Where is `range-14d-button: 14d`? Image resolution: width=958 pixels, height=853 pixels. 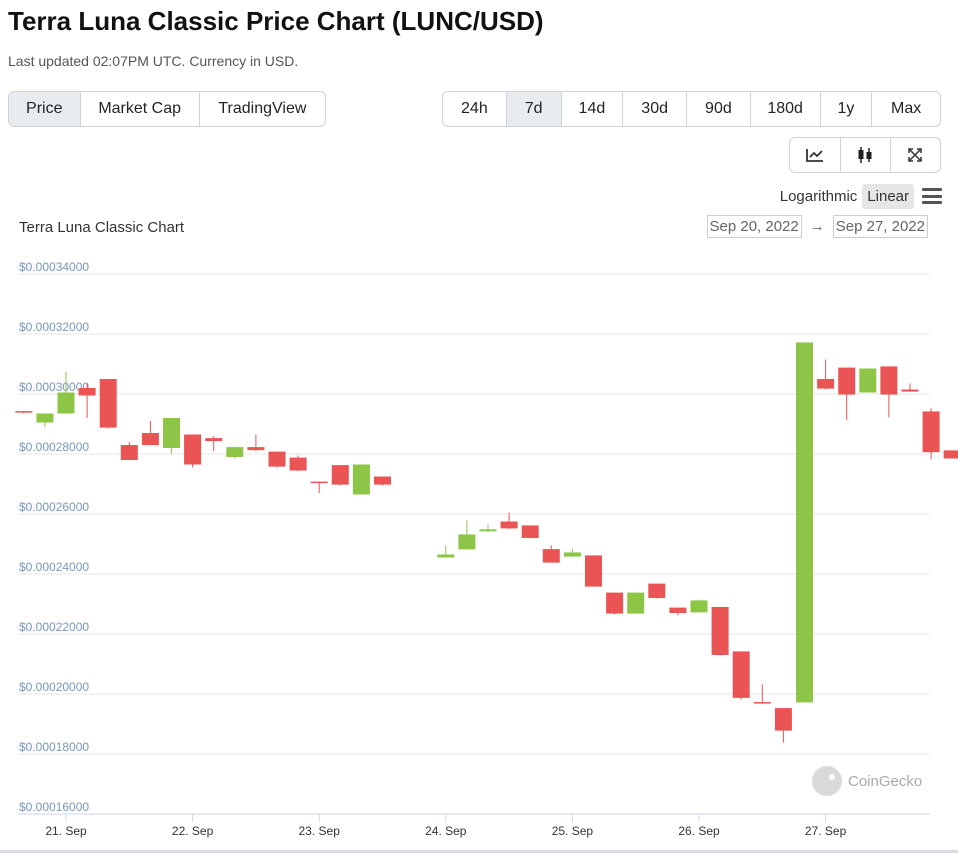 range-14d-button: 14d is located at coordinates (593, 109).